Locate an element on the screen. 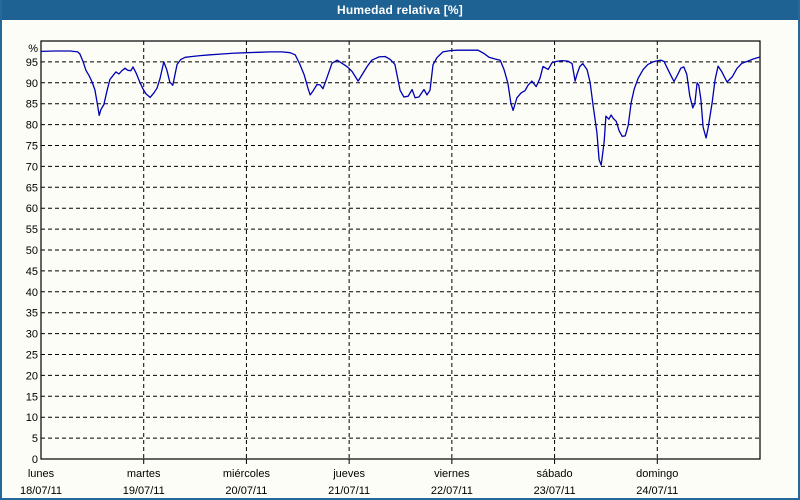 This screenshot has height=500, width=800. y-tick-label: 25 is located at coordinates (32, 356).